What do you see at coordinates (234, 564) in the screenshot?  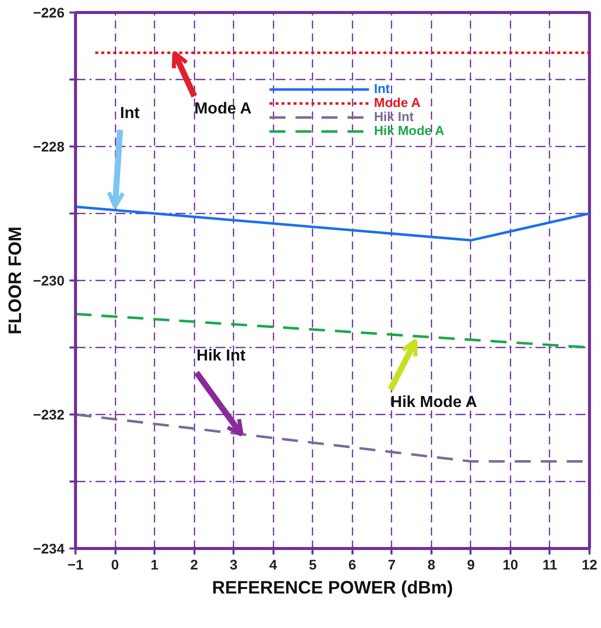 I see `x-tick-label: 3` at bounding box center [234, 564].